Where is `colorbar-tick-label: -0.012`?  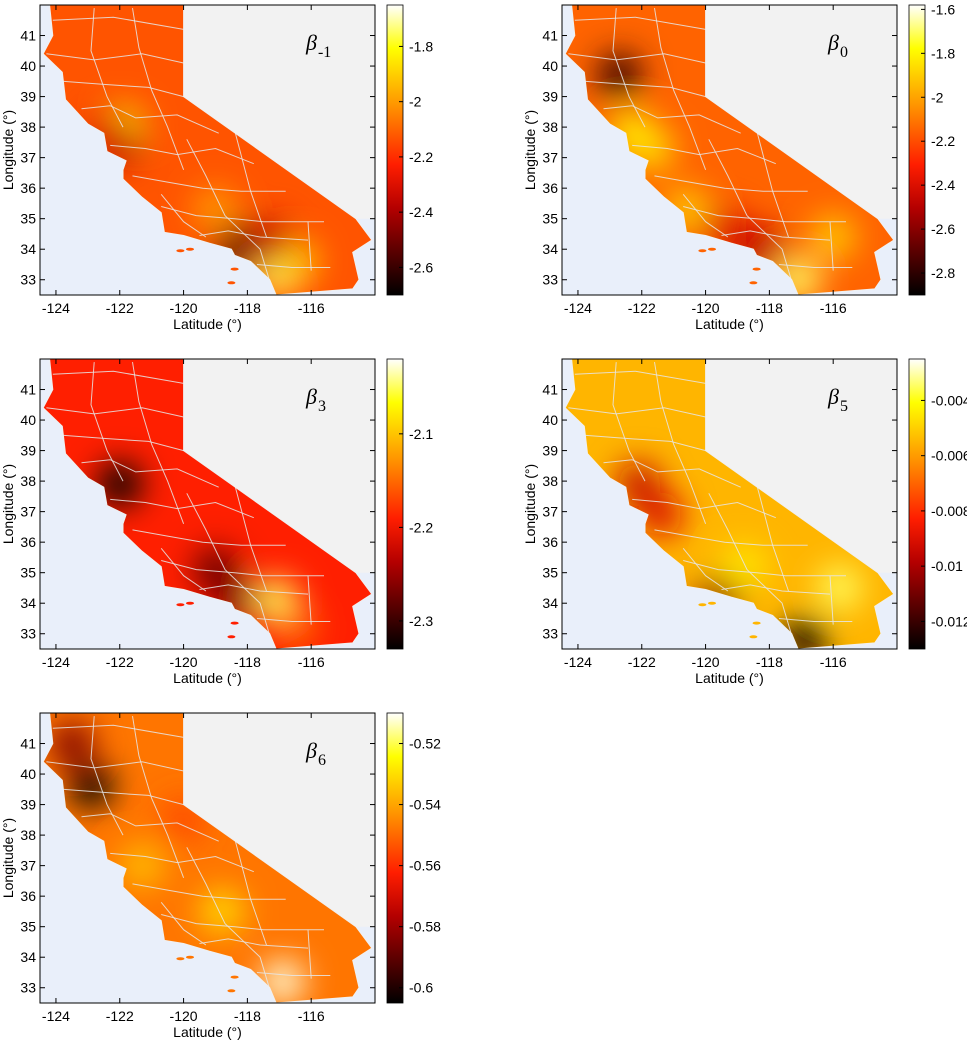 colorbar-tick-label: -0.012 is located at coordinates (949, 621).